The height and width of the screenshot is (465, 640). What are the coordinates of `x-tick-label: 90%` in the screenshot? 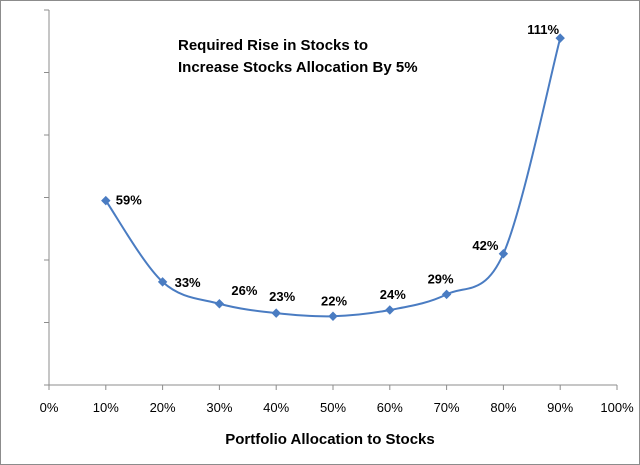 It's located at (560, 407).